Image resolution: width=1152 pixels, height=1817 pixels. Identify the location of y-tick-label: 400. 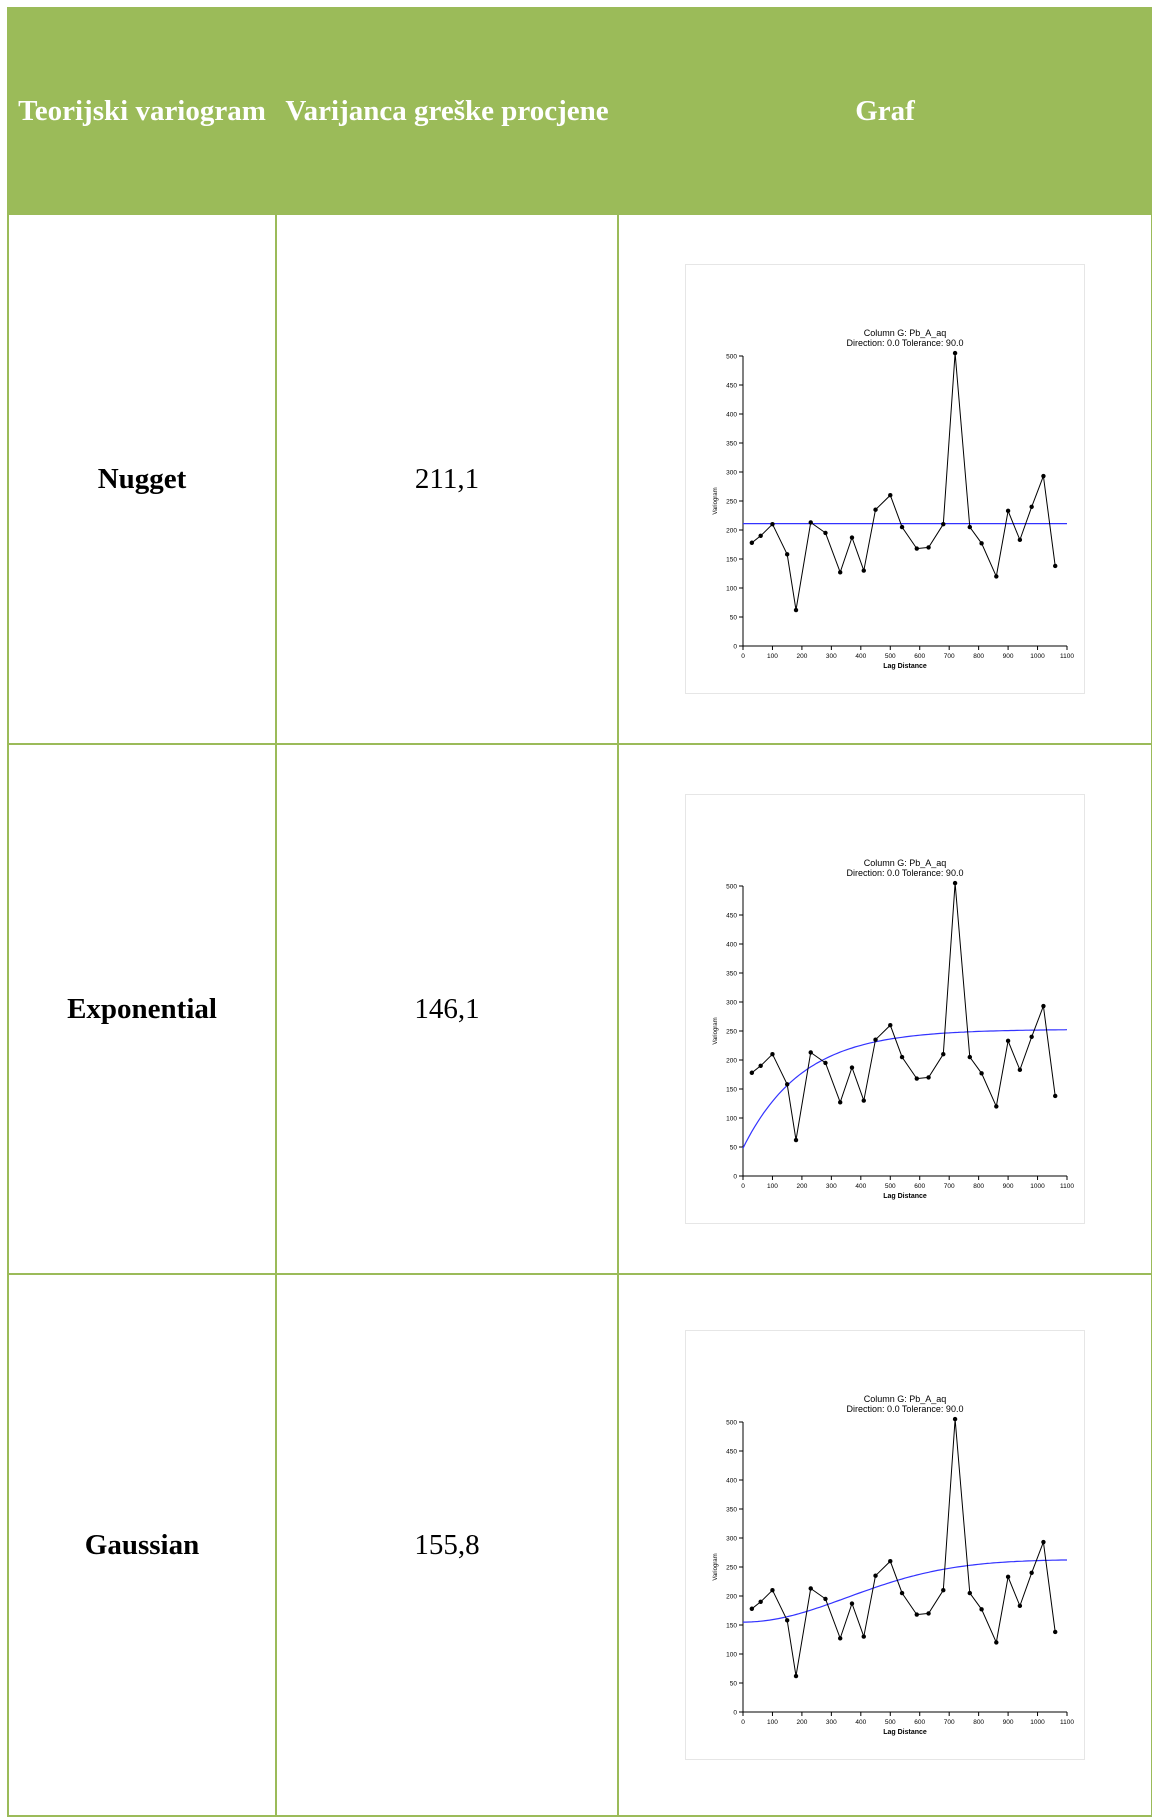
(731, 415).